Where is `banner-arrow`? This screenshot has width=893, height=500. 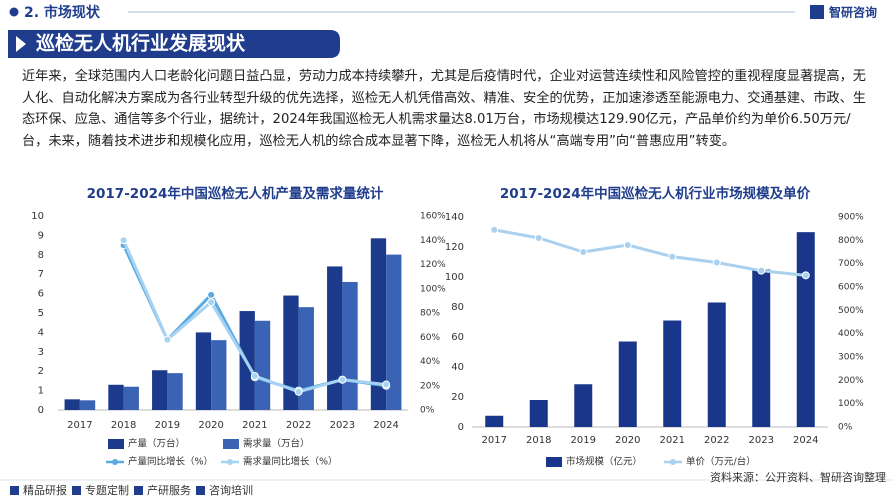
banner-arrow is located at coordinates (21, 44).